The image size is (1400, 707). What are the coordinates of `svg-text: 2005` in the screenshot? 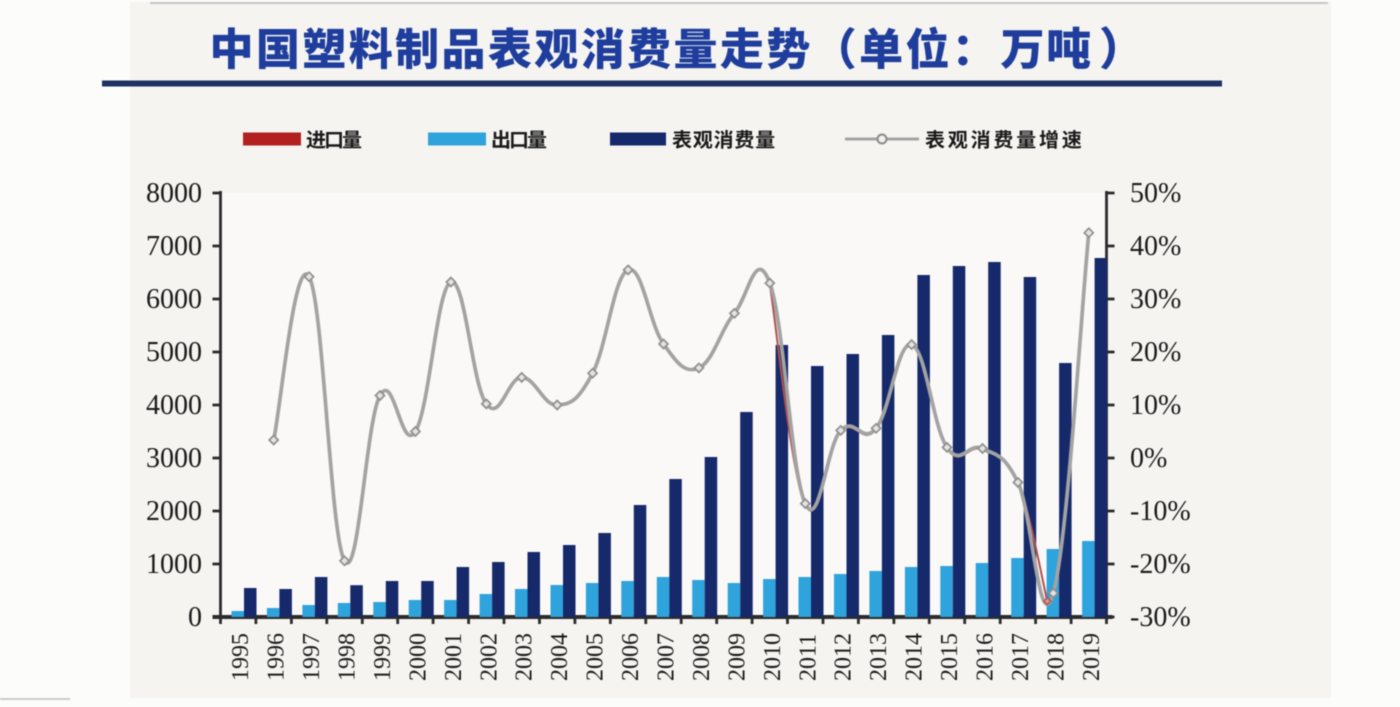 It's located at (596, 657).